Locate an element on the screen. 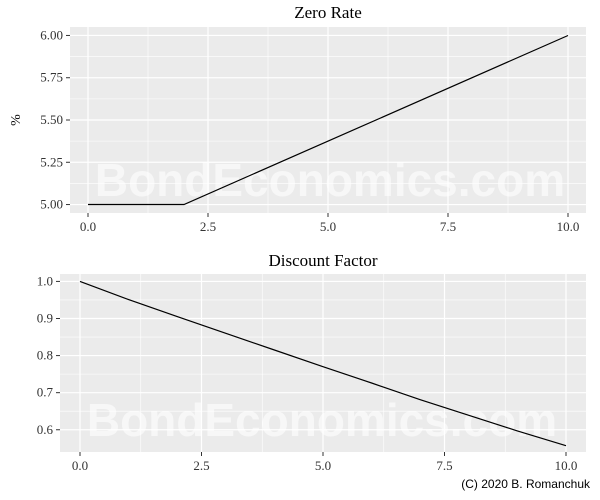 The height and width of the screenshot is (500, 600). zero-rate-x-tick-label: 7.5 is located at coordinates (448, 226).